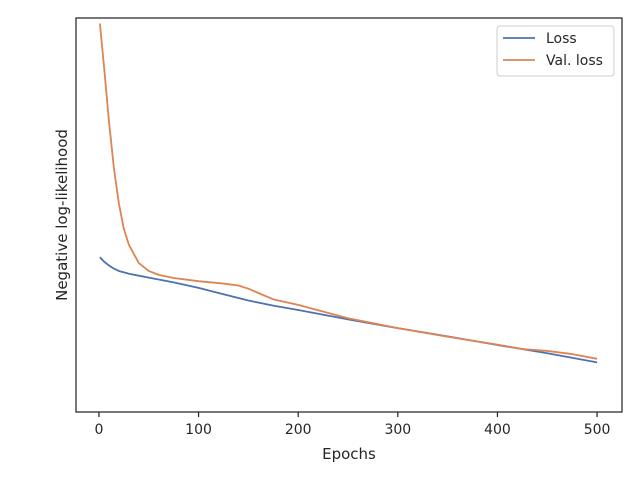 This screenshot has width=640, height=480. I want to click on x-tick-label: 100, so click(198, 430).